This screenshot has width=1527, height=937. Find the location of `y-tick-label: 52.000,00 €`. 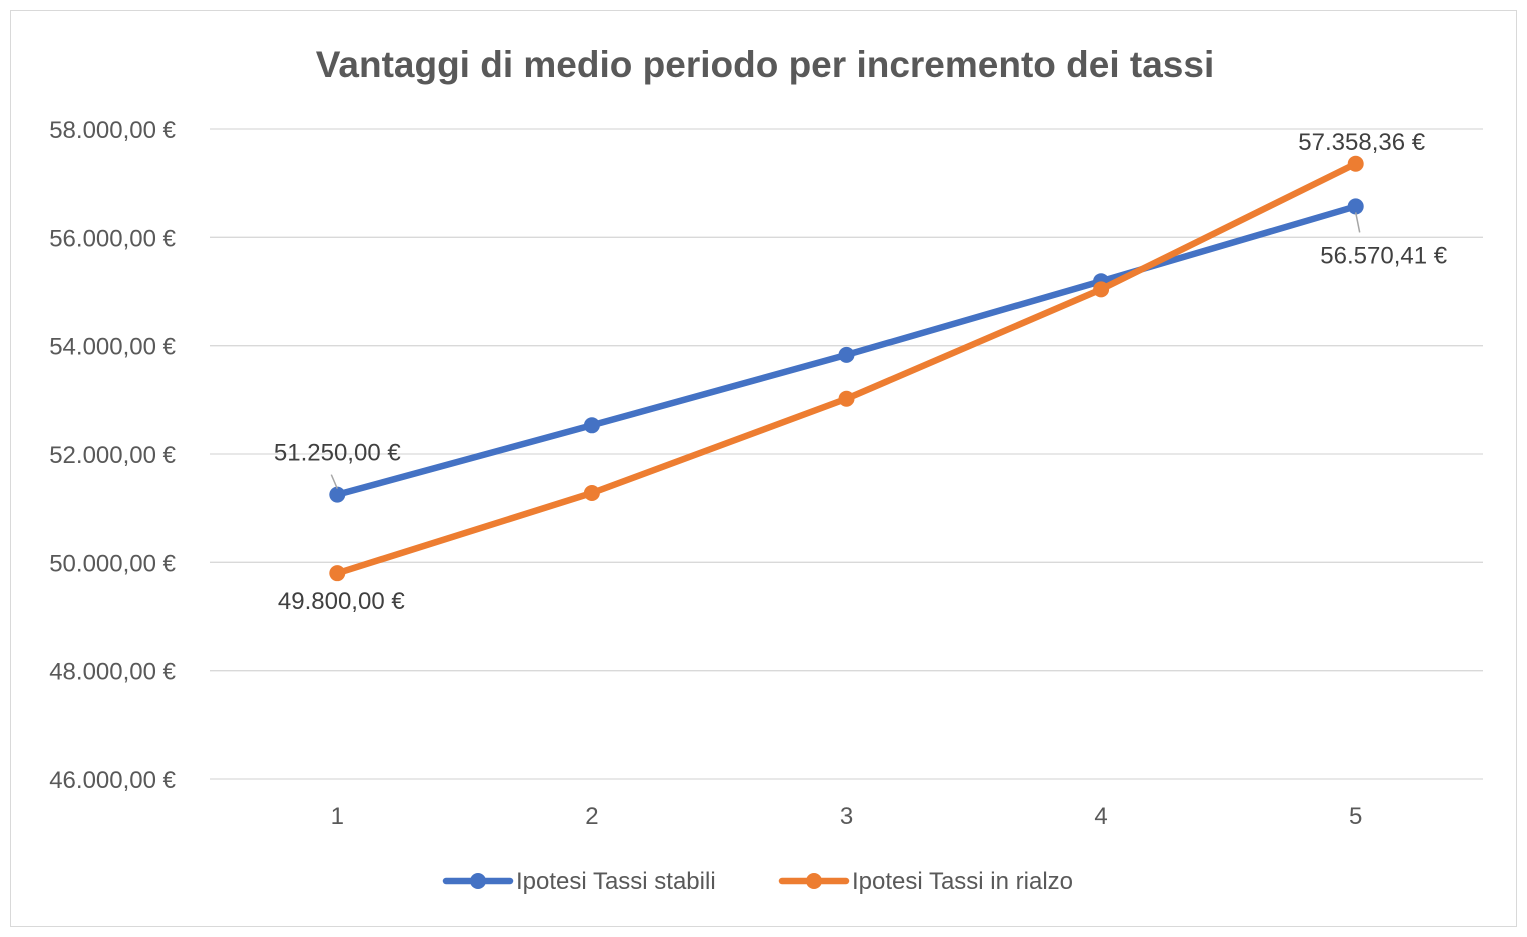

y-tick-label: 52.000,00 € is located at coordinates (112, 455).